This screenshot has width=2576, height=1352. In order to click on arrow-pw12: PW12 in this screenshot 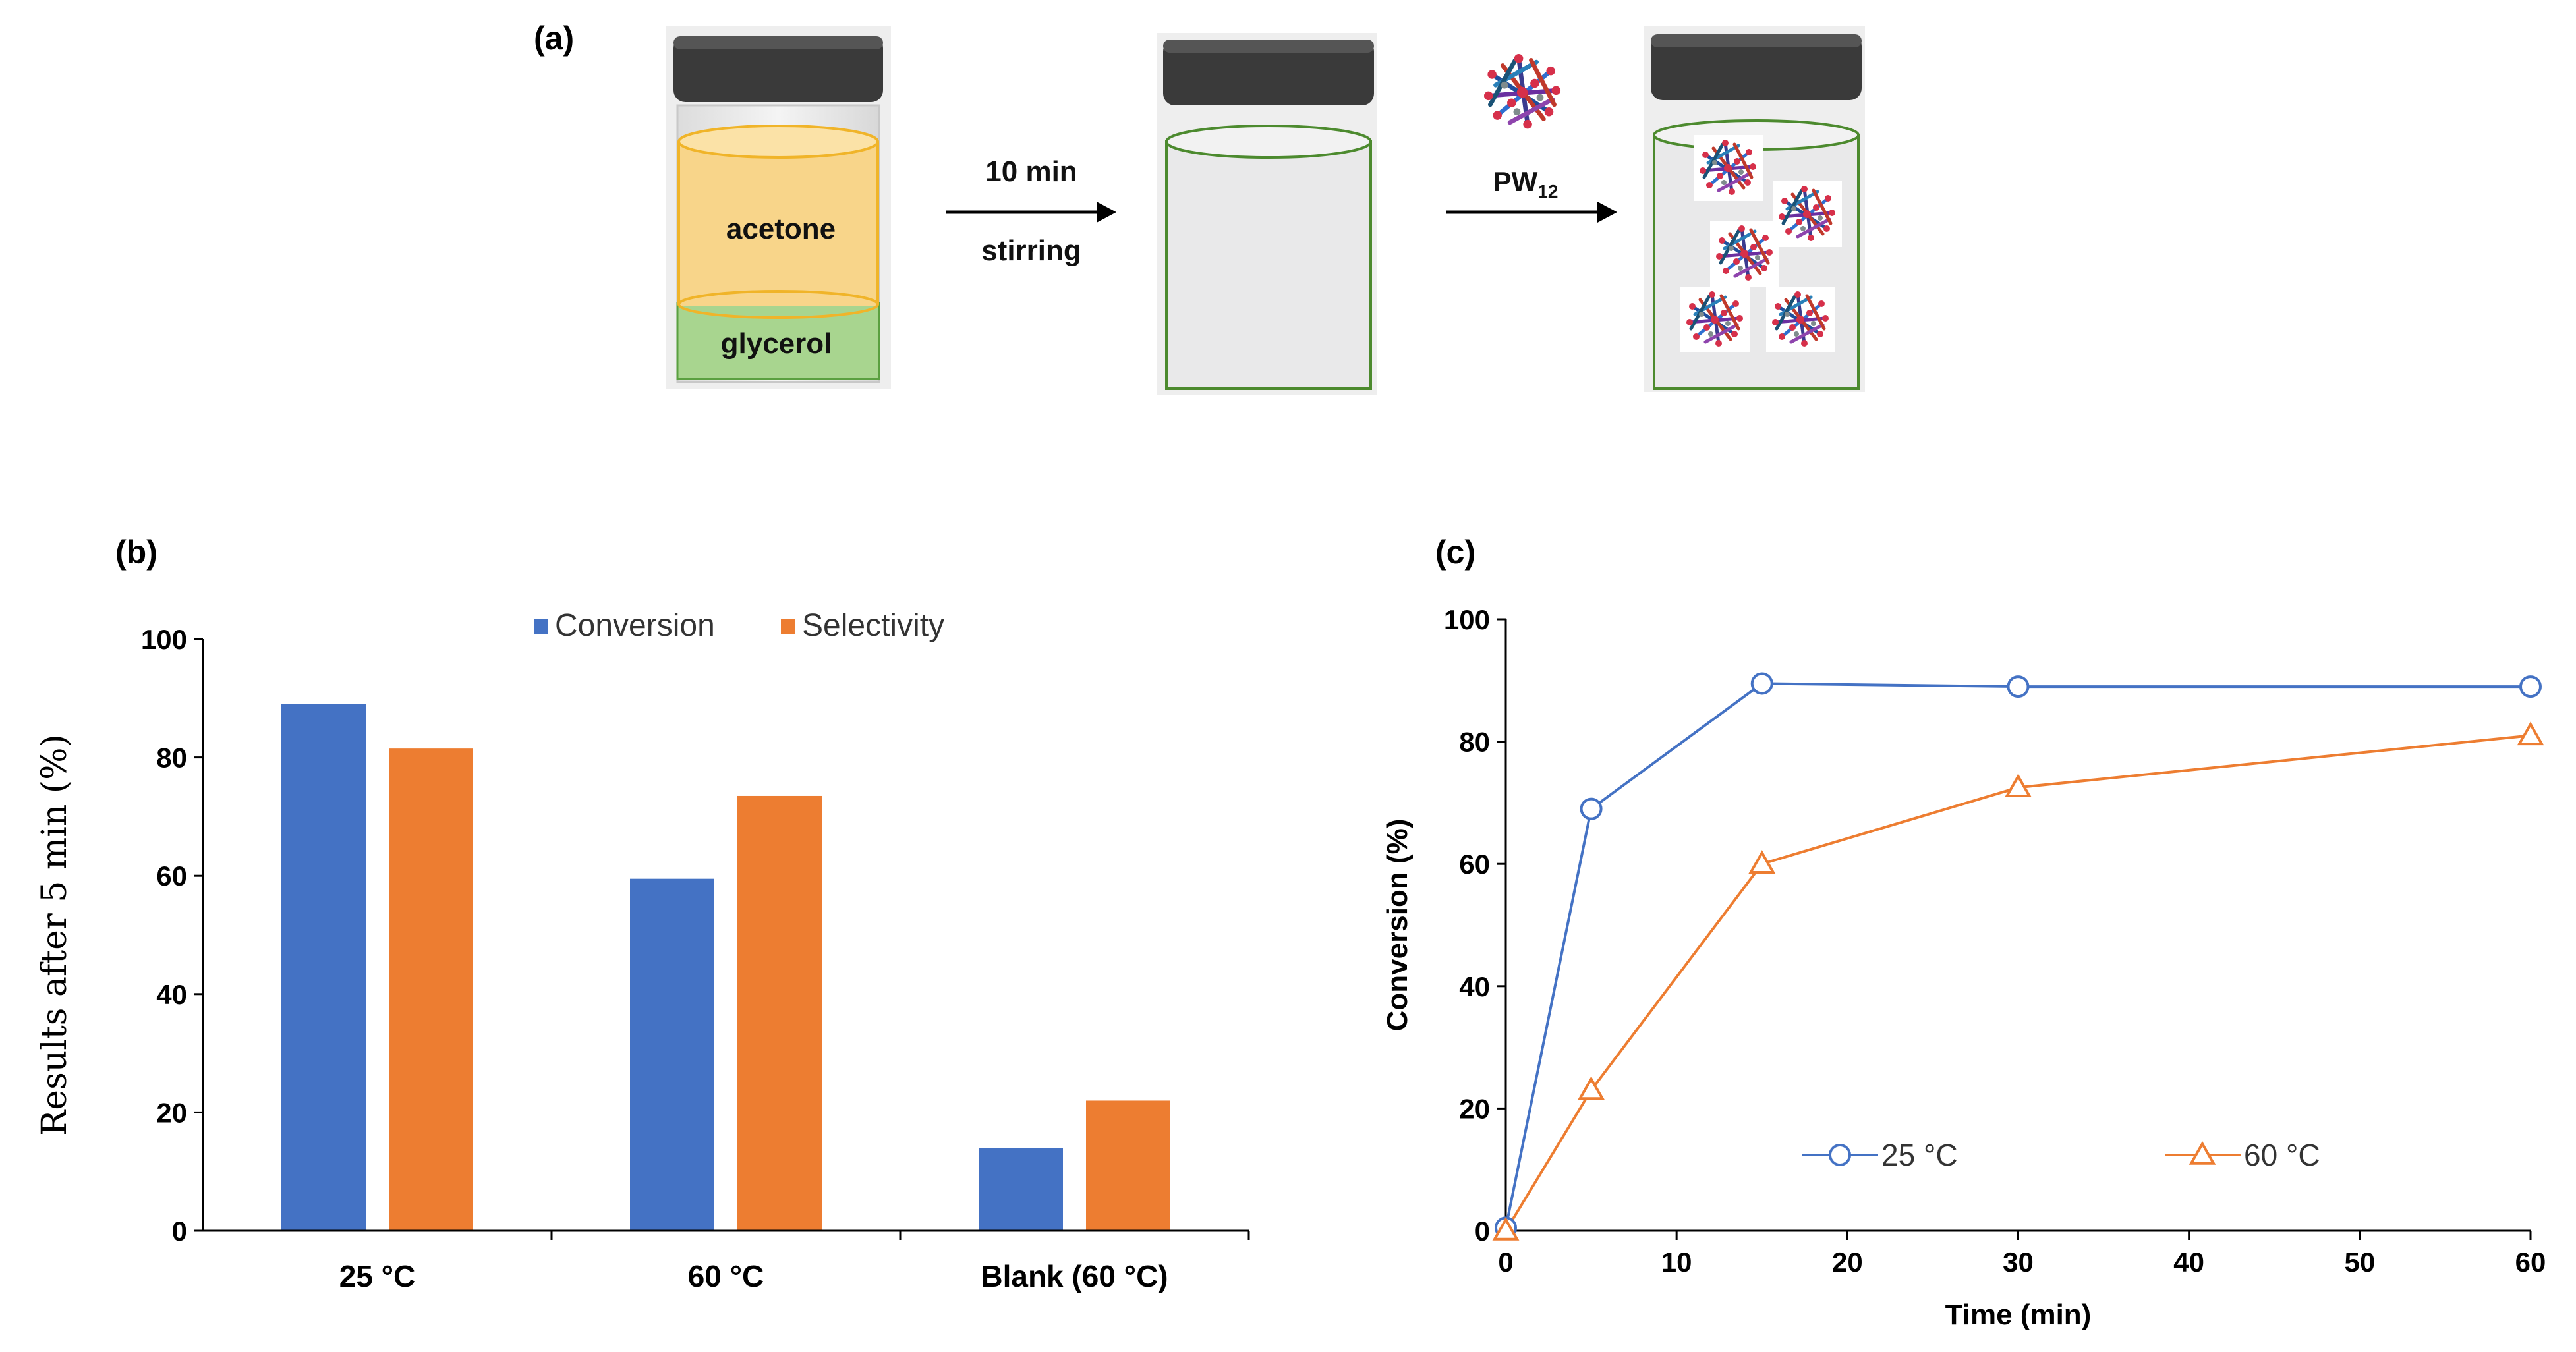, I will do `click(1531, 138)`.